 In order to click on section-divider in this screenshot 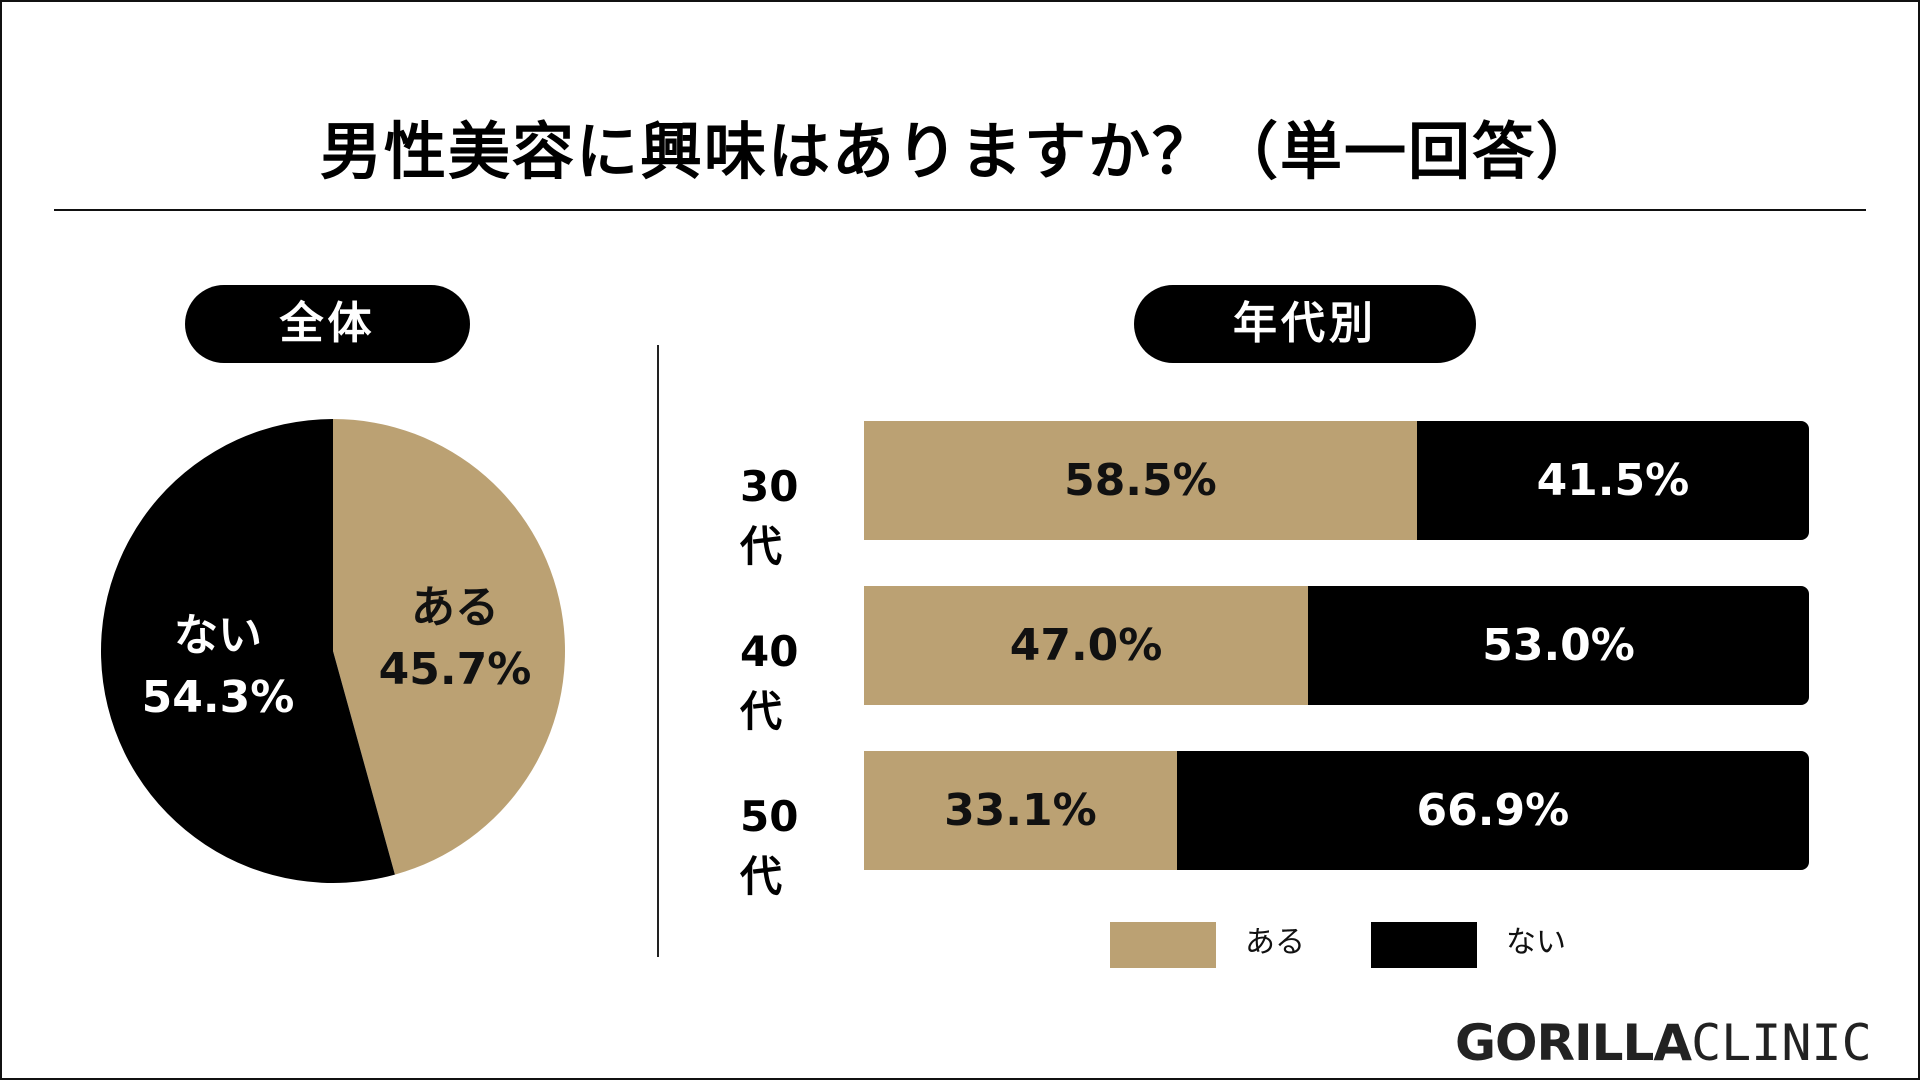, I will do `click(658, 651)`.